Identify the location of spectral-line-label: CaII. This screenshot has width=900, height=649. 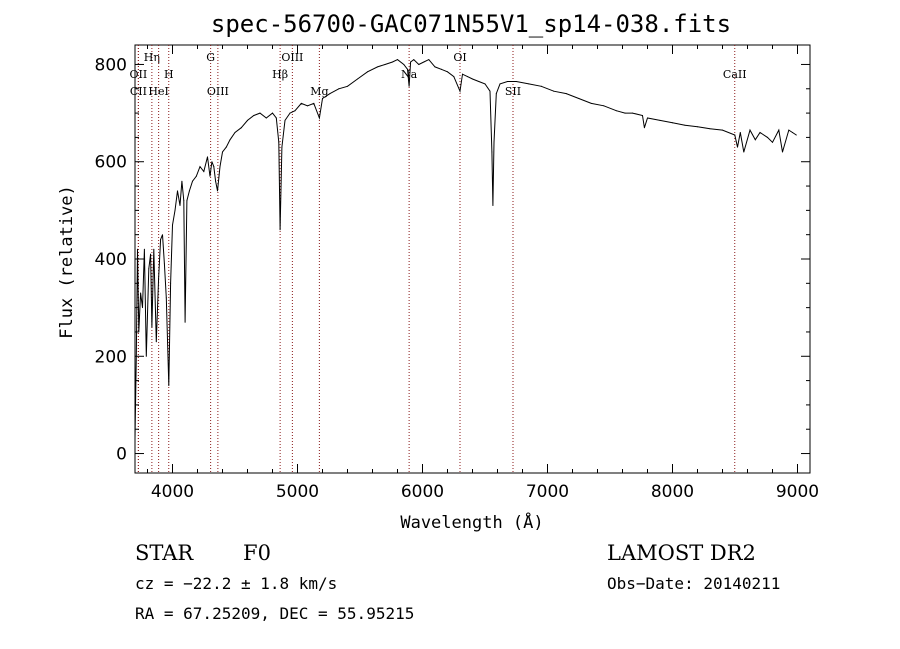
(735, 74).